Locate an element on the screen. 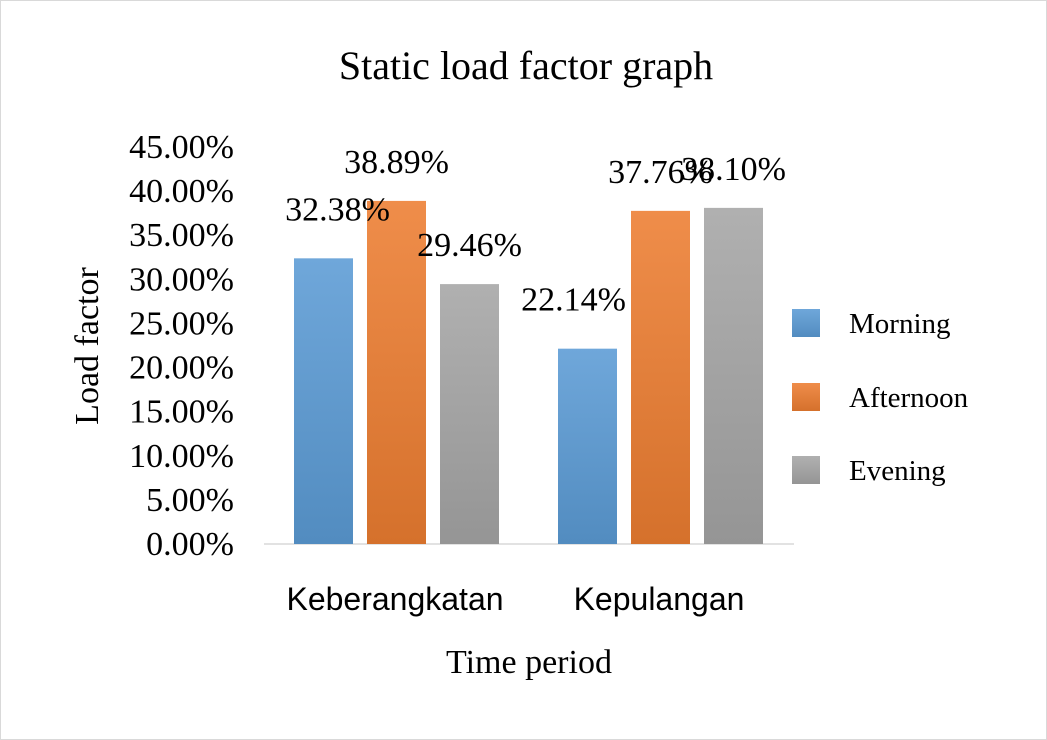  bar-data-label: 37.76% is located at coordinates (660, 172).